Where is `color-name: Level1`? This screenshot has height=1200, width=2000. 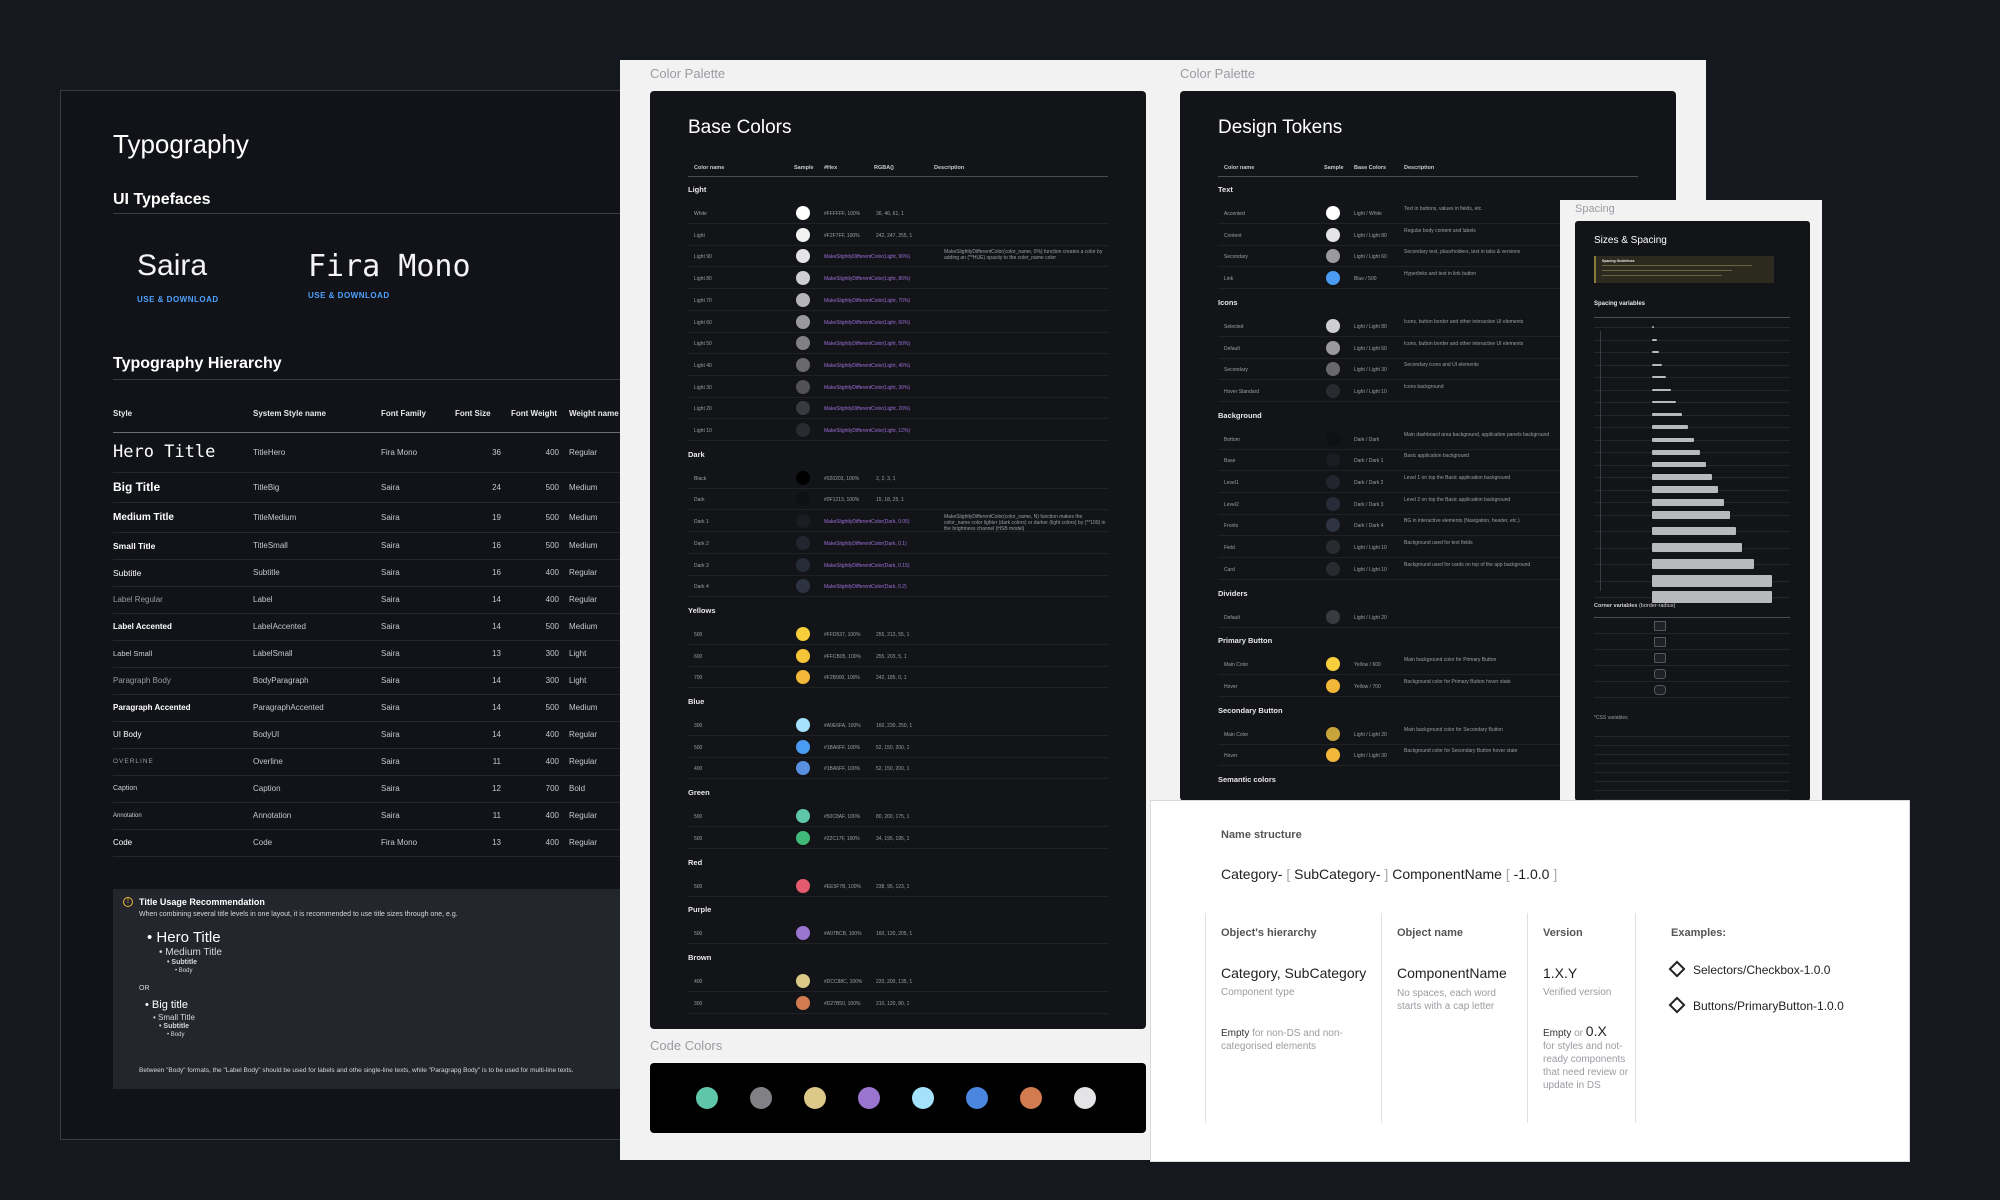 color-name: Level1 is located at coordinates (1231, 483).